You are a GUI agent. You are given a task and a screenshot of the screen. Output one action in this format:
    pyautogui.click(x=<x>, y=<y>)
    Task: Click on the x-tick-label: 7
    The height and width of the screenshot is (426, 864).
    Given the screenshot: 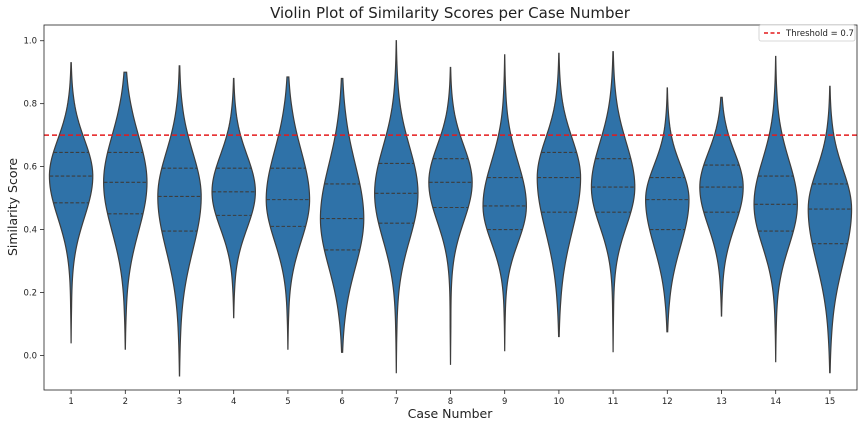 What is the action you would take?
    pyautogui.click(x=396, y=402)
    